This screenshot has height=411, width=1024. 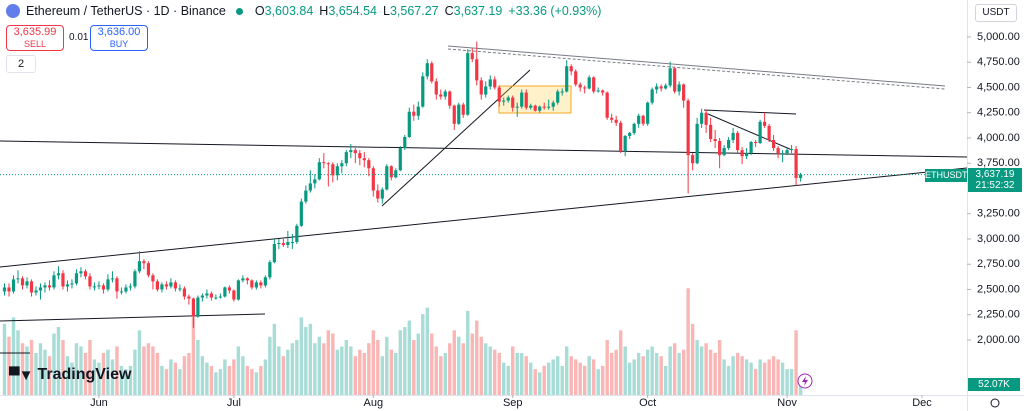 I want to click on ohlc-key: H, so click(x=324, y=11).